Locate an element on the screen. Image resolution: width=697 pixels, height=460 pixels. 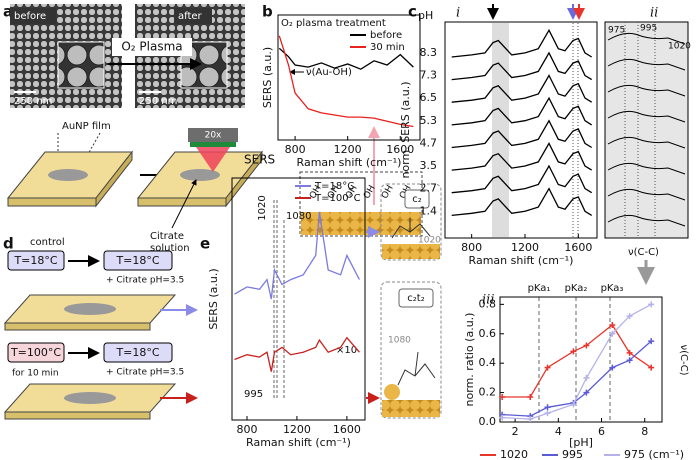
legend-label: T=100°C is located at coordinates (337, 198).